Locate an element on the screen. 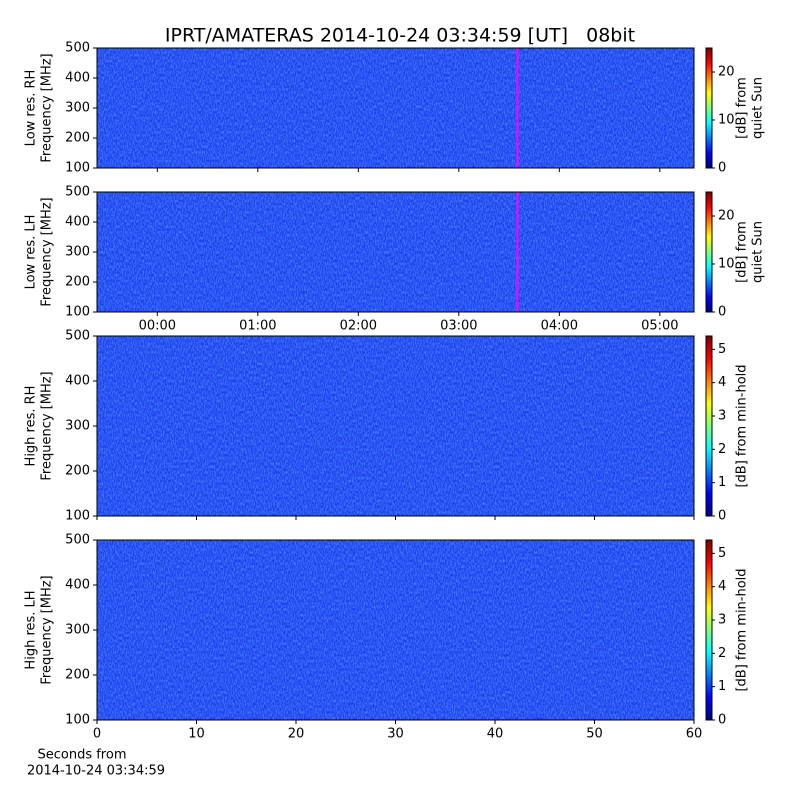 This screenshot has height=800, width=800. x-tick-label: 40 is located at coordinates (495, 734).